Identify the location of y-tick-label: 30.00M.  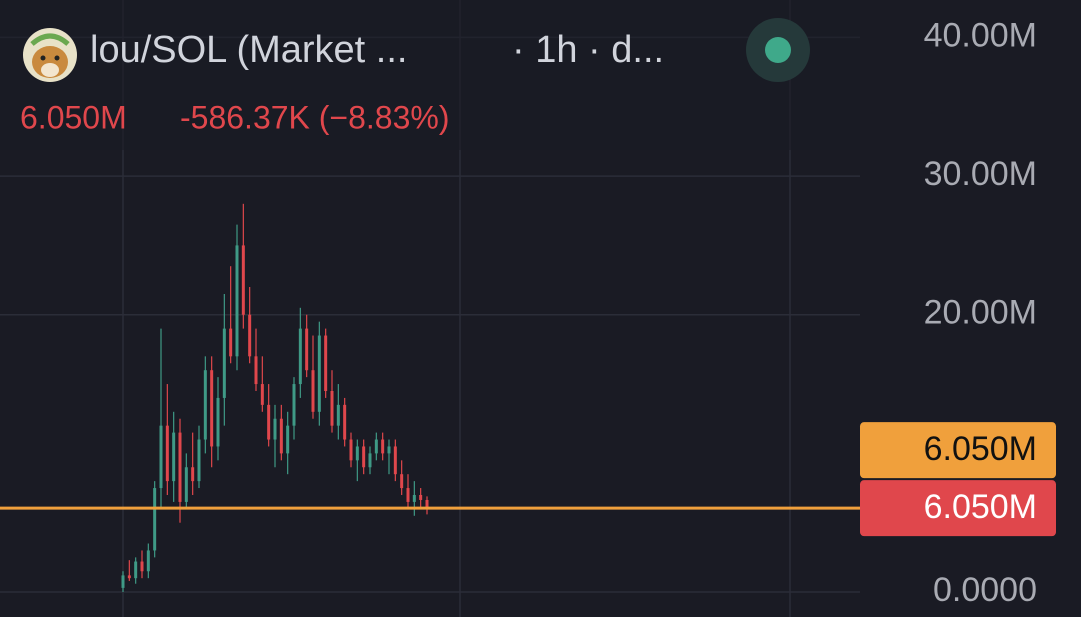
(980, 174).